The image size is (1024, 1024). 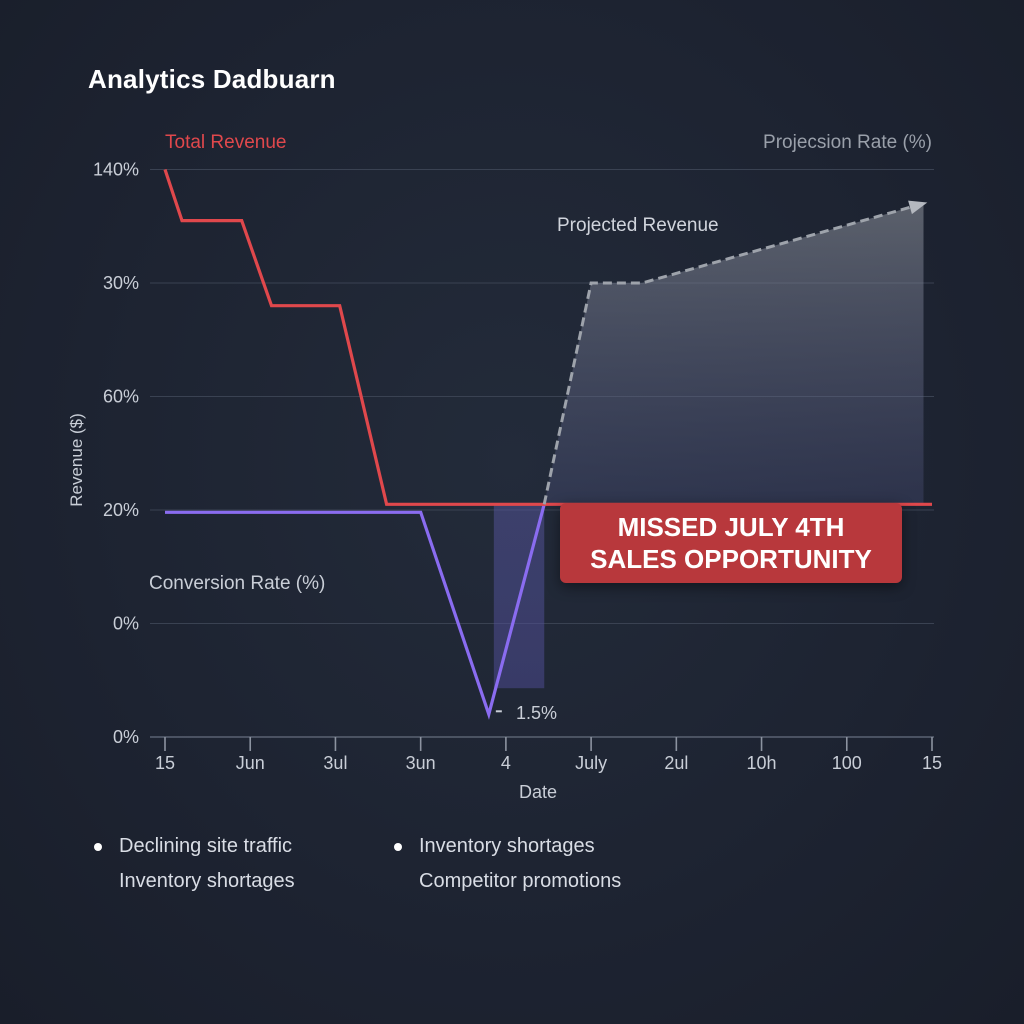 I want to click on projection-area-fill, so click(x=734, y=354).